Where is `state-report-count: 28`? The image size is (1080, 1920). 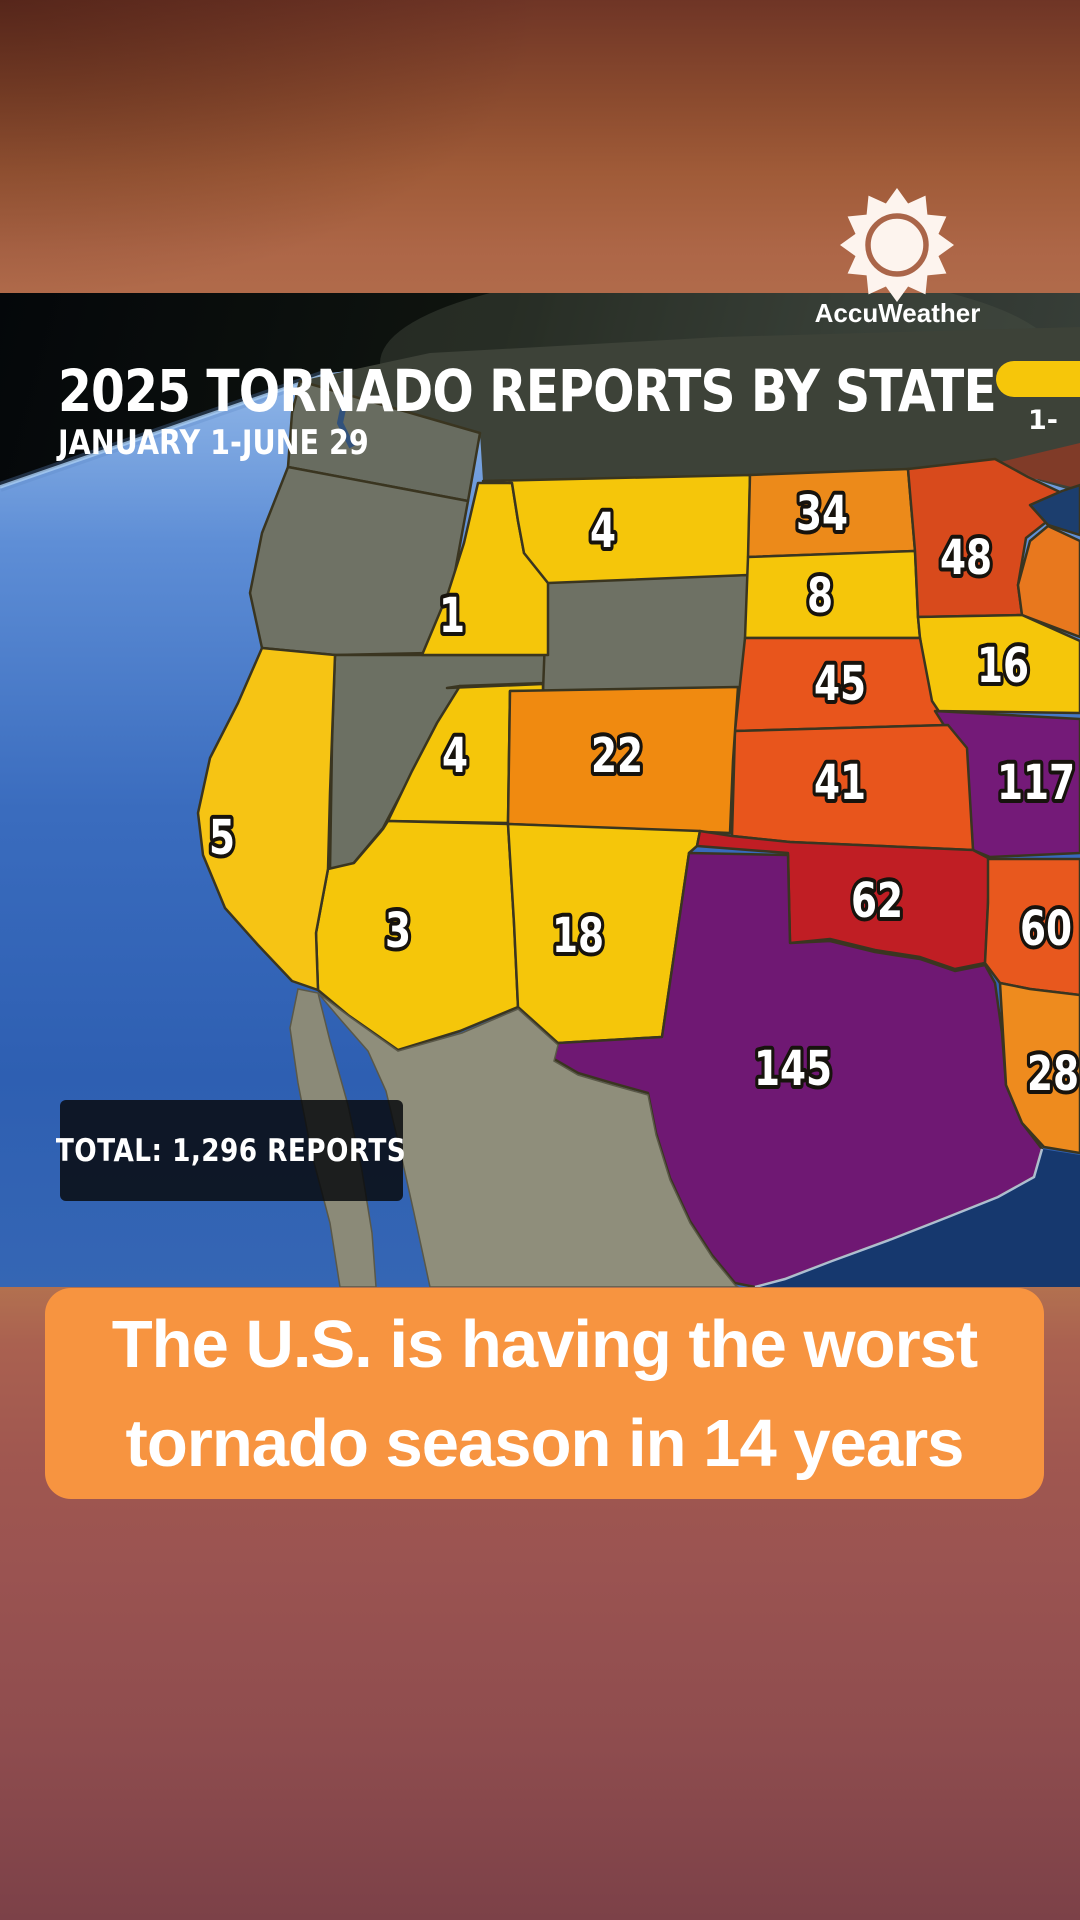
state-report-count: 28 is located at coordinates (1053, 1075).